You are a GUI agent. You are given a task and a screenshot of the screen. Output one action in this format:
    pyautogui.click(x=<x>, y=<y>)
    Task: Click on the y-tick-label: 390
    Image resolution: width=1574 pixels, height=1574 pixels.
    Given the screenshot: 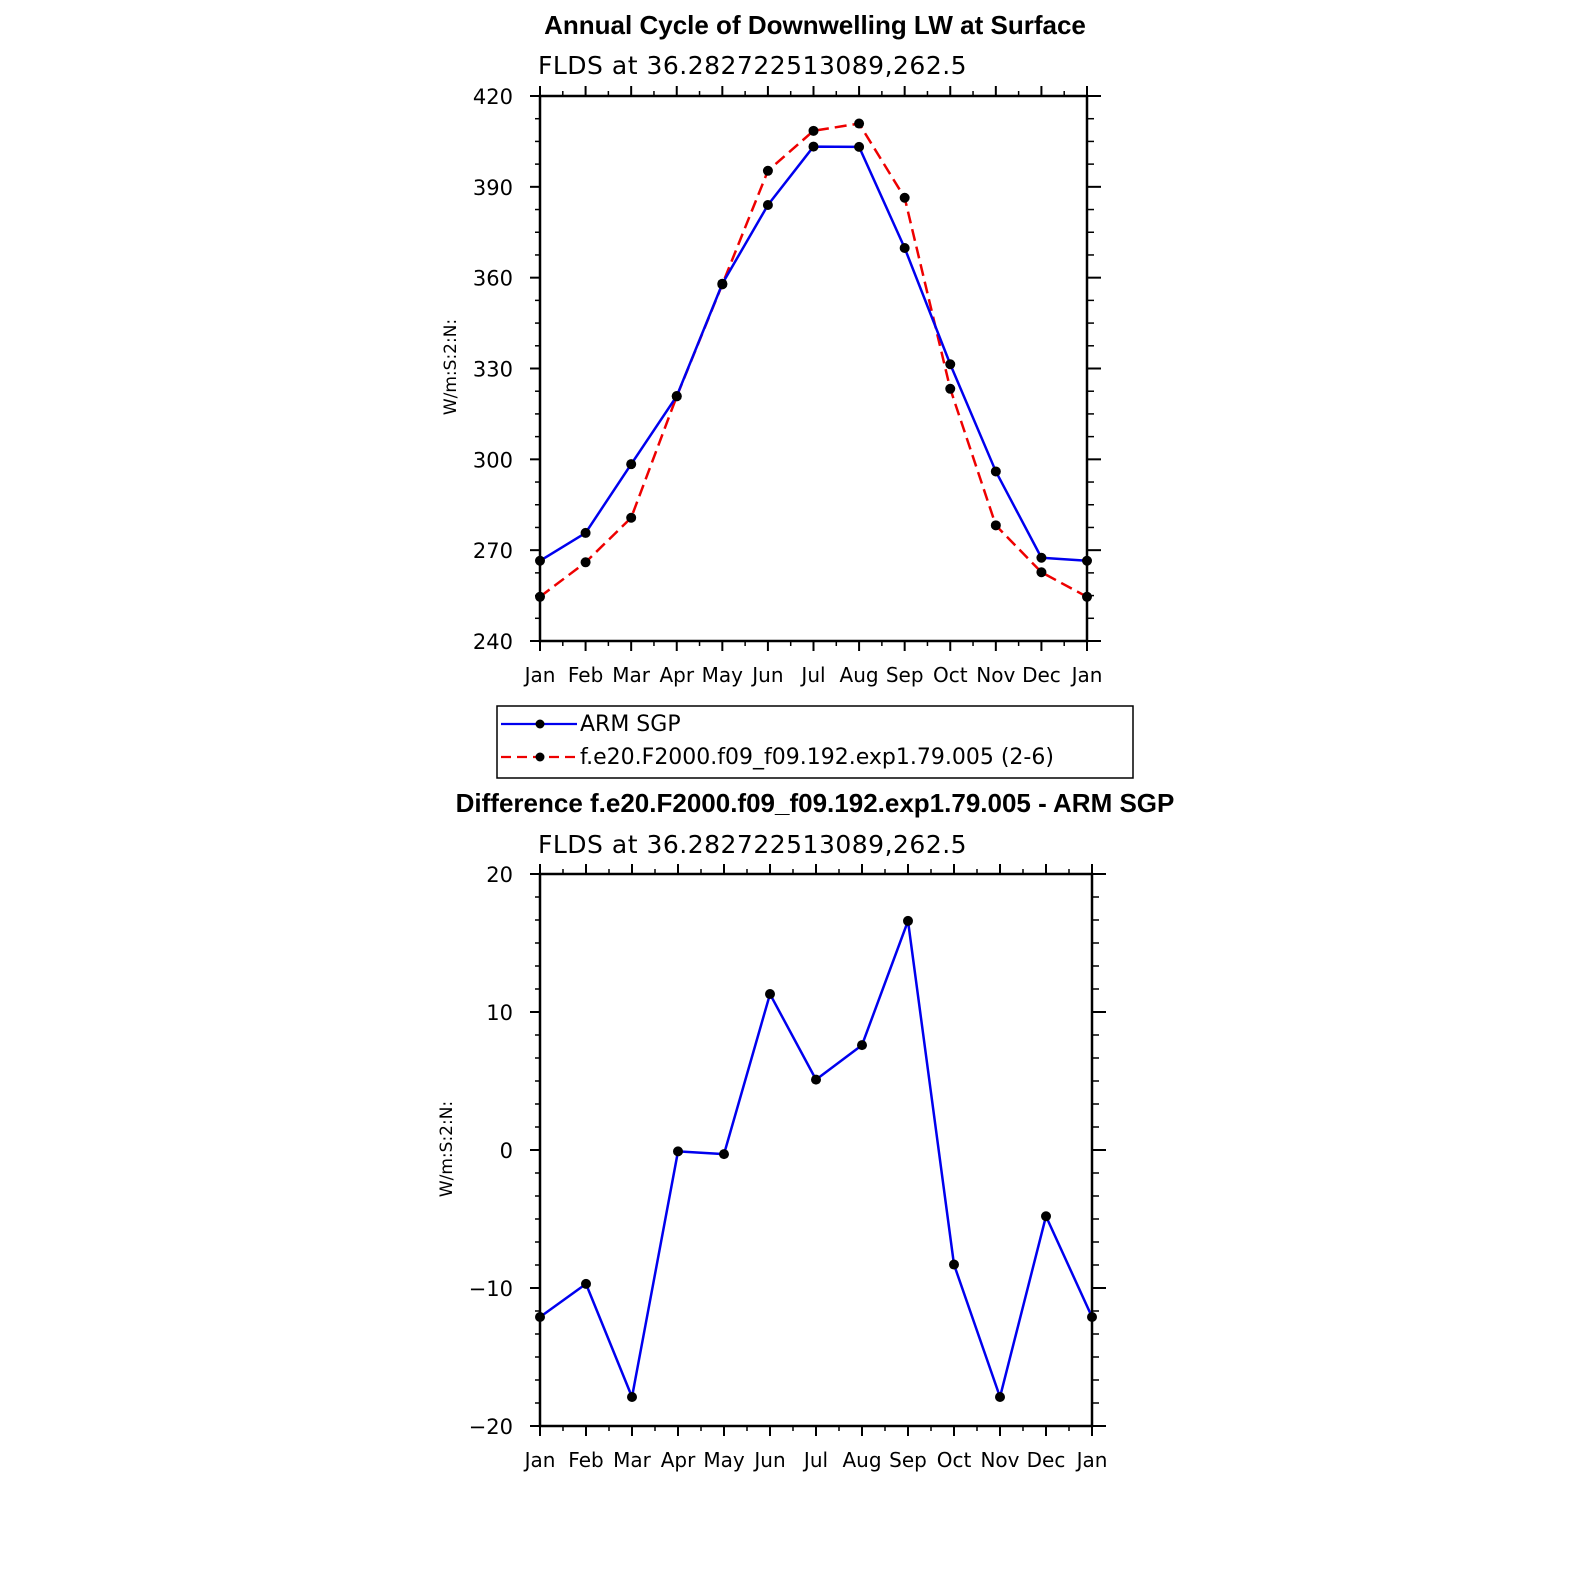 What is the action you would take?
    pyautogui.click(x=493, y=188)
    